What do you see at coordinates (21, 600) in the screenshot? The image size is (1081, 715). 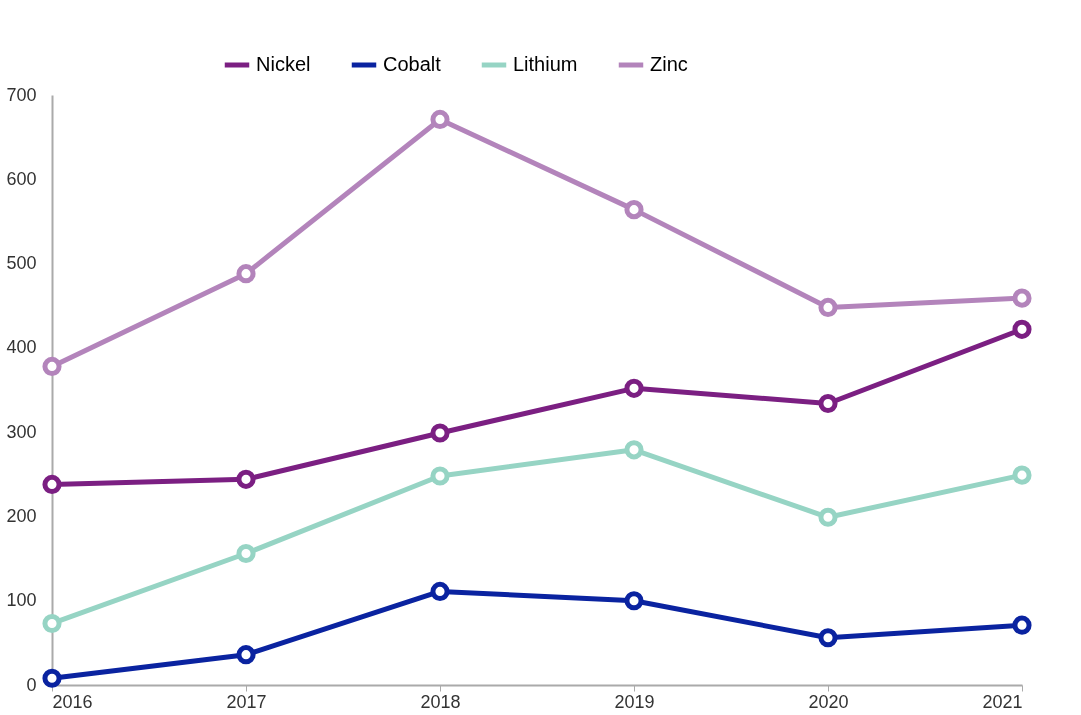 I see `y-tick-label: 100` at bounding box center [21, 600].